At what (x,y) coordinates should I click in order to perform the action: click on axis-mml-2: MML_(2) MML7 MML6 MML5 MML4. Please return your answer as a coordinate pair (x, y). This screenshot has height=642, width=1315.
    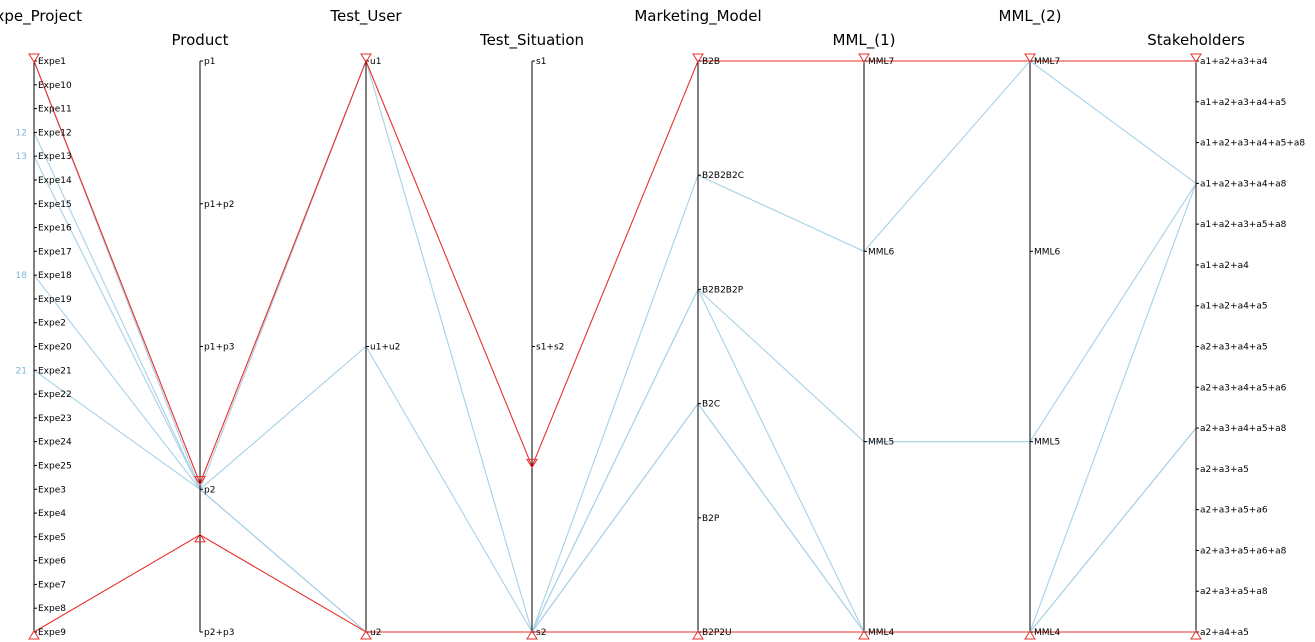
    Looking at the image, I should click on (1030, 323).